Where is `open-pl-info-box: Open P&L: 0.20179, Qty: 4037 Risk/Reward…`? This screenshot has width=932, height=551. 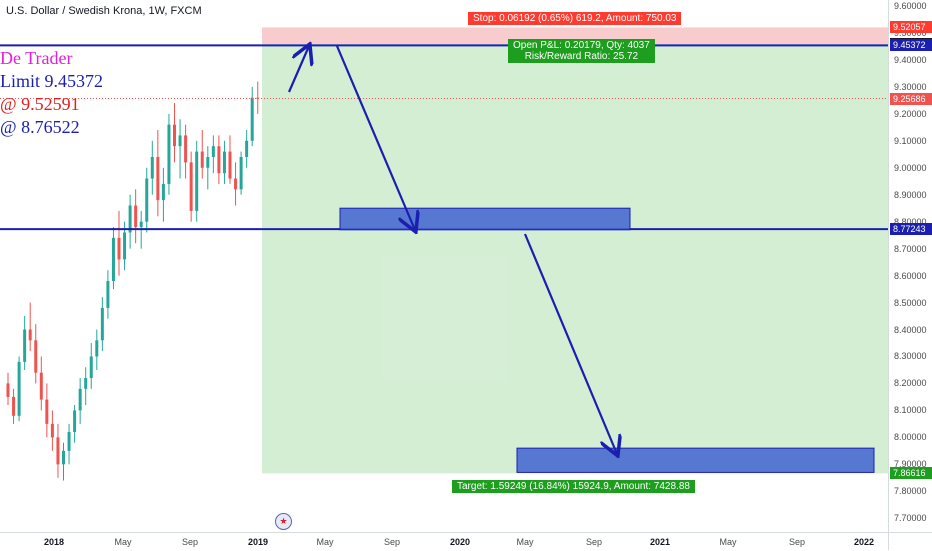
open-pl-info-box: Open P&L: 0.20179, Qty: 4037 Risk/Reward… is located at coordinates (581, 51).